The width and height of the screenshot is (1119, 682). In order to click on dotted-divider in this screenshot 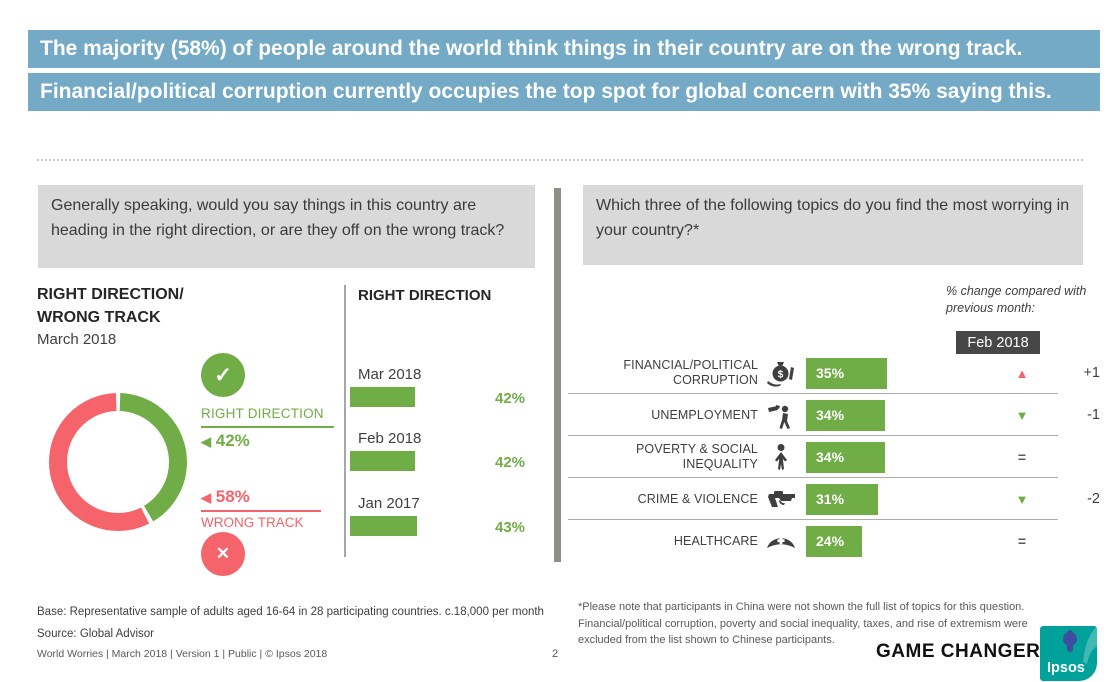, I will do `click(560, 160)`.